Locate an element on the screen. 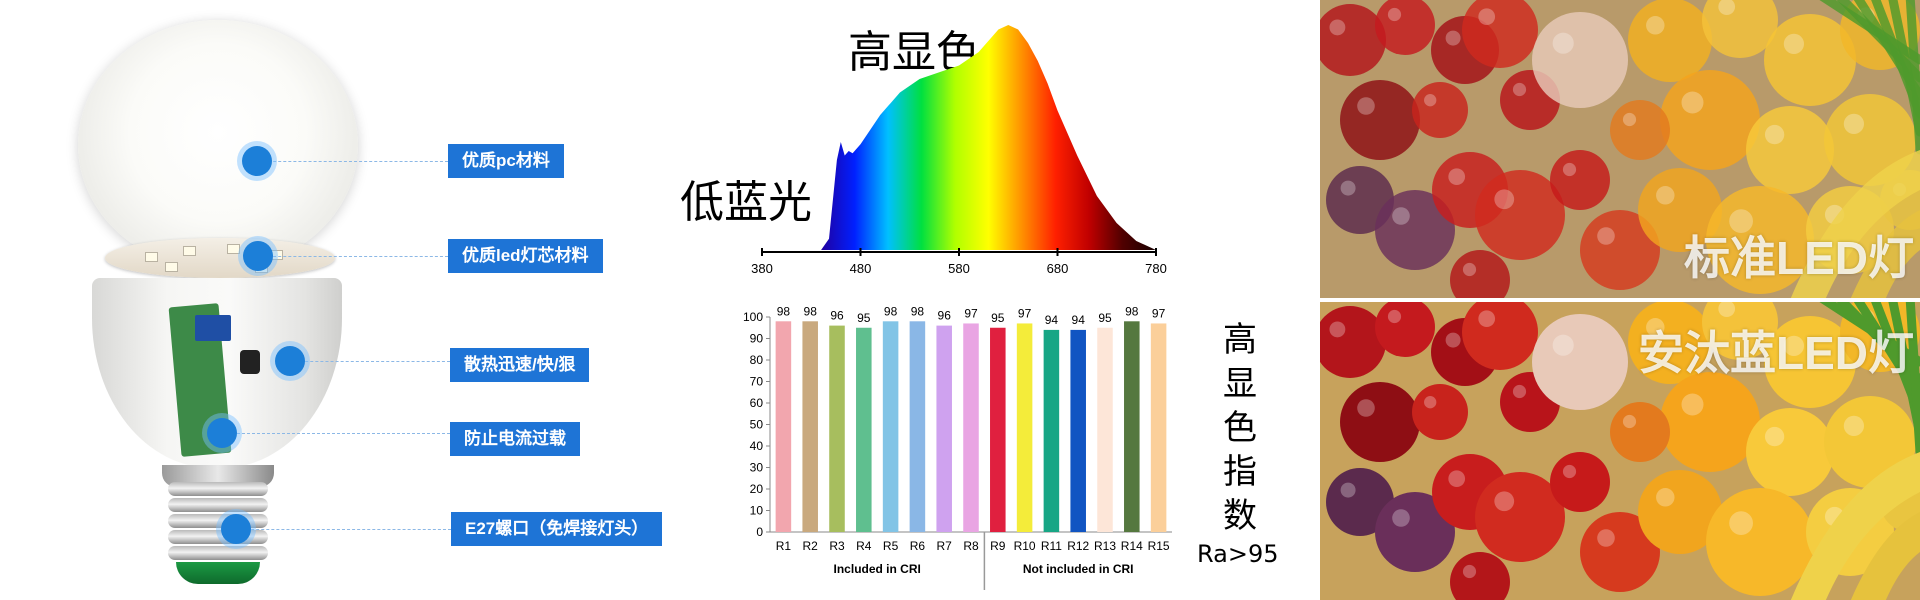 This screenshot has height=600, width=1920. low-blue-heading: 低蓝光 is located at coordinates (746, 202).